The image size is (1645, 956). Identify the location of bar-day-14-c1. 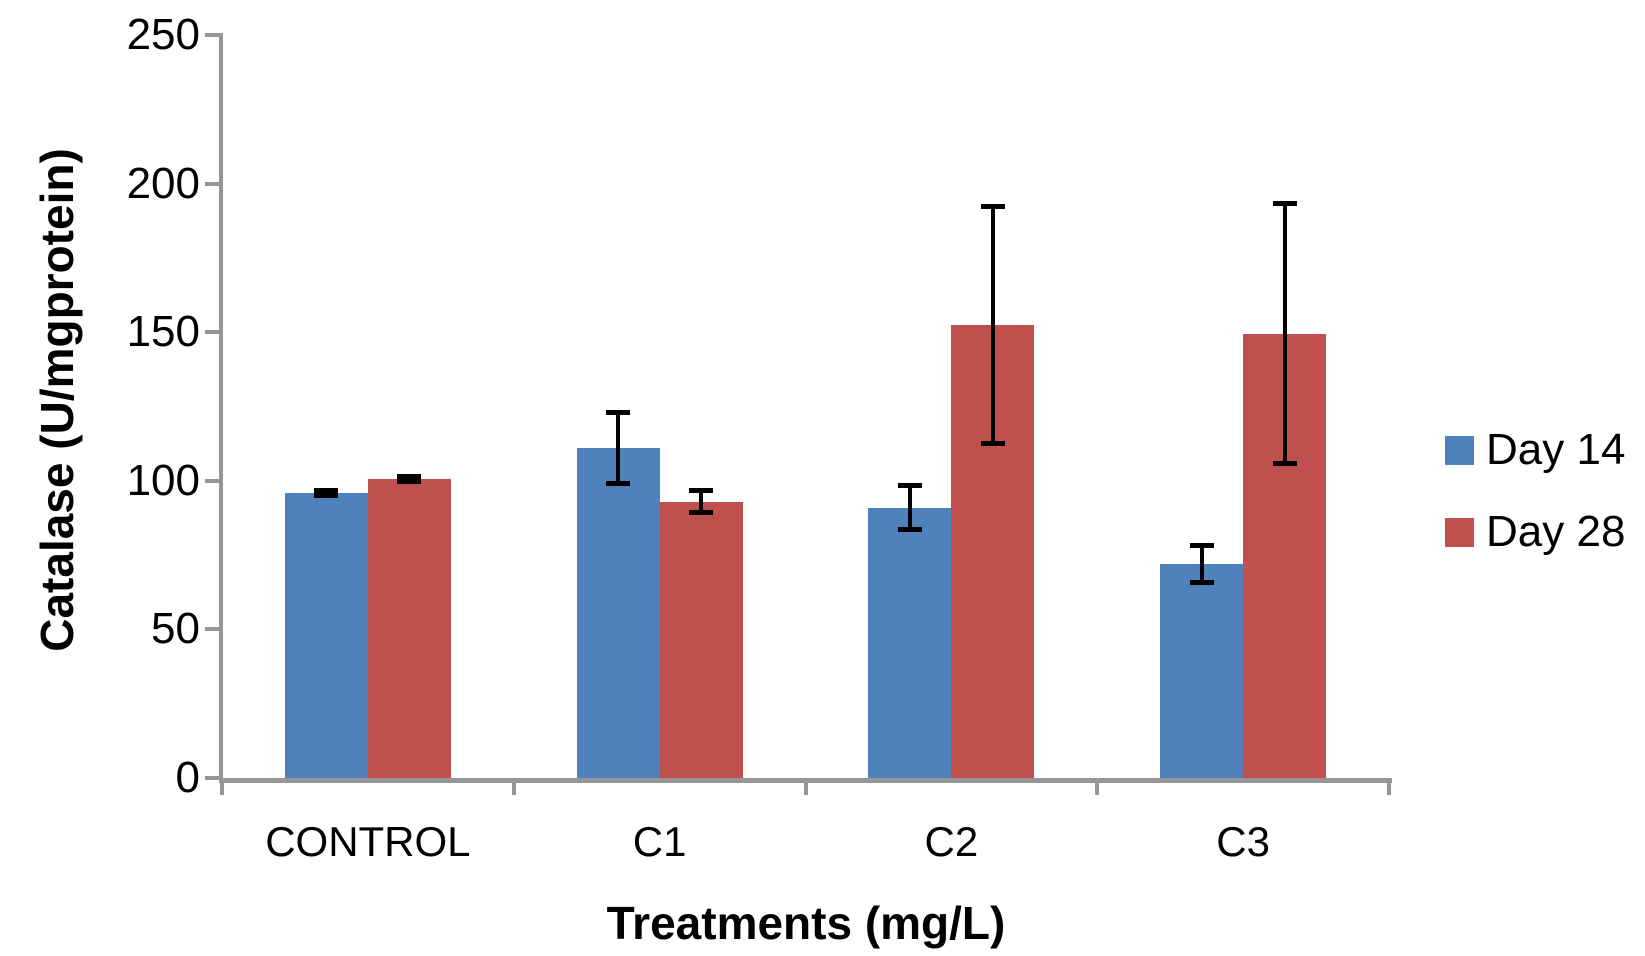
(618, 613).